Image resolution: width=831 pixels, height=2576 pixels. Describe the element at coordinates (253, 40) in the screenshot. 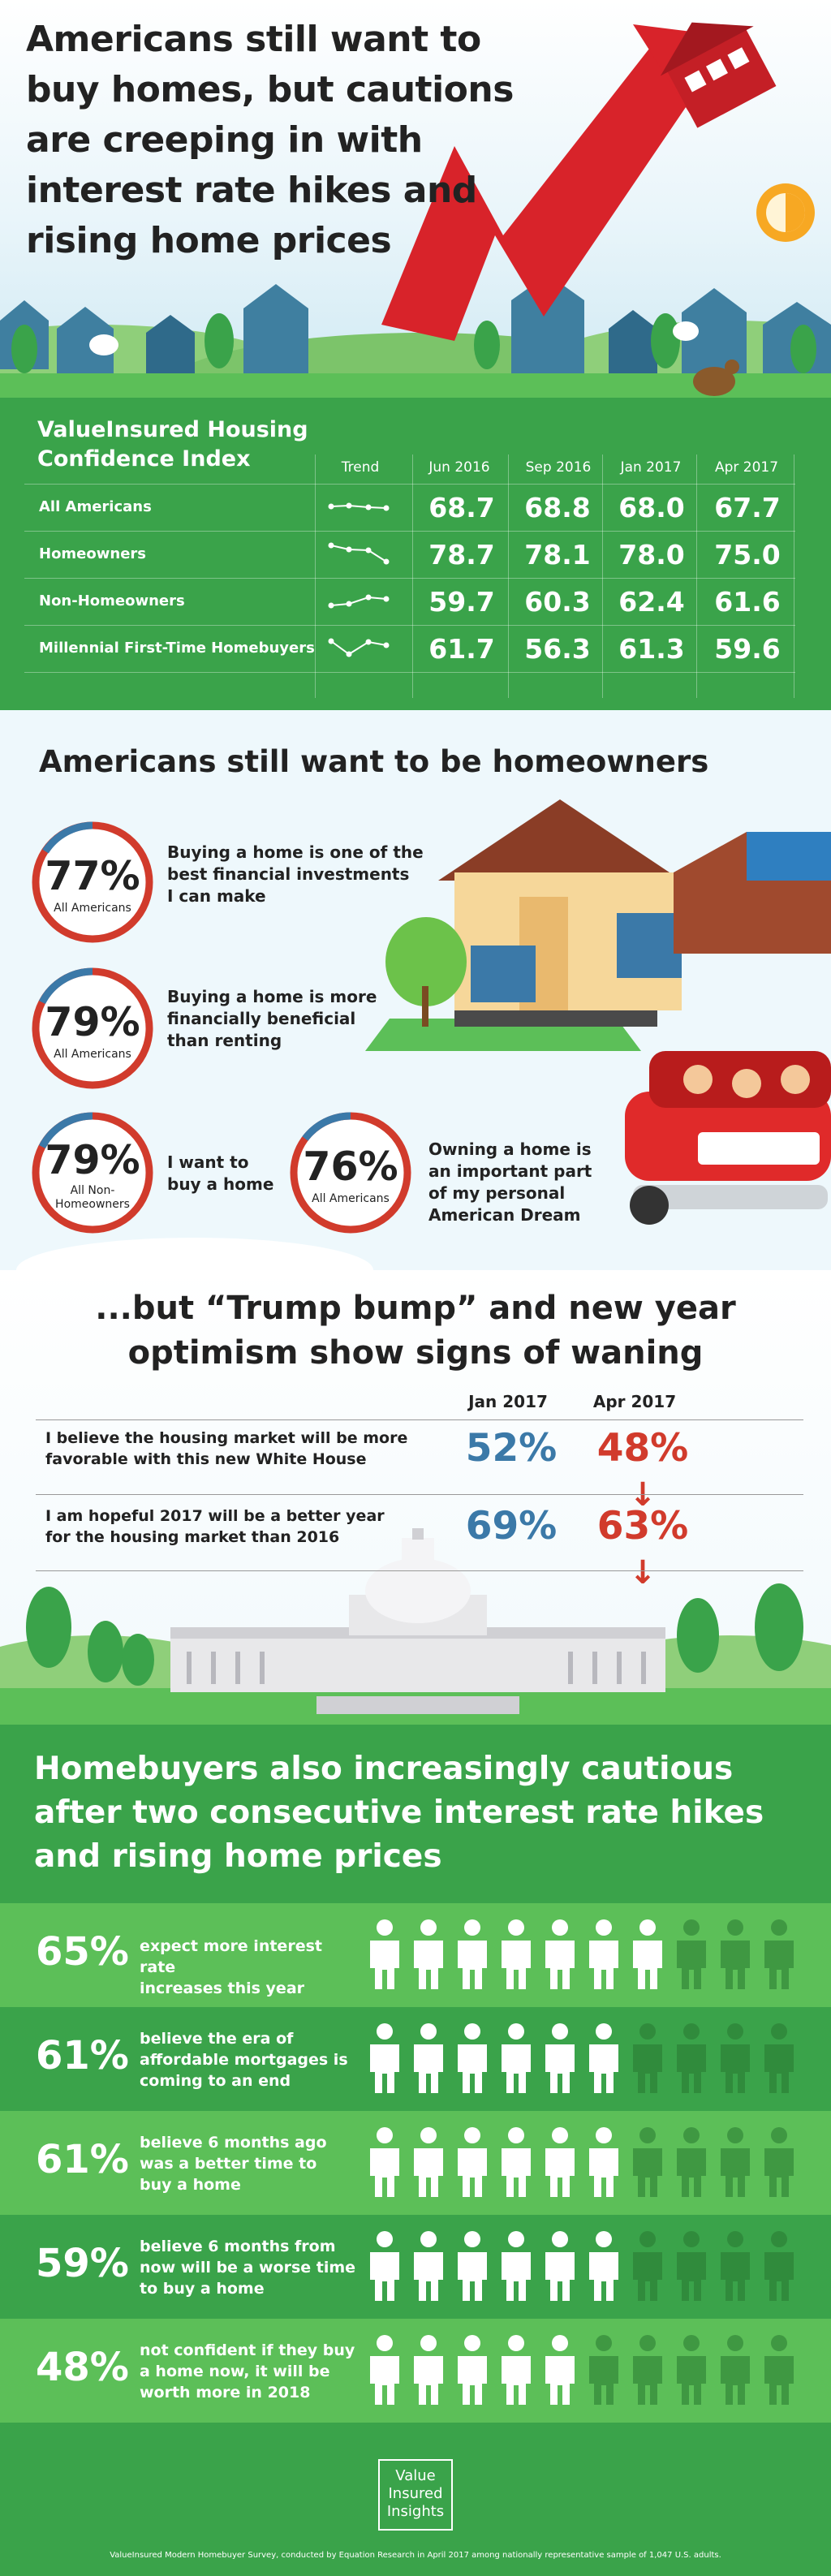

I see `hero-title-line: Americans still want to` at that location.